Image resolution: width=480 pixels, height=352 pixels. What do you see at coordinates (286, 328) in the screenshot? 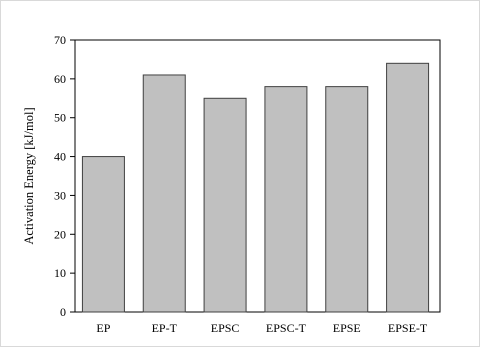
I see `x-tick-label: EPSC-T` at bounding box center [286, 328].